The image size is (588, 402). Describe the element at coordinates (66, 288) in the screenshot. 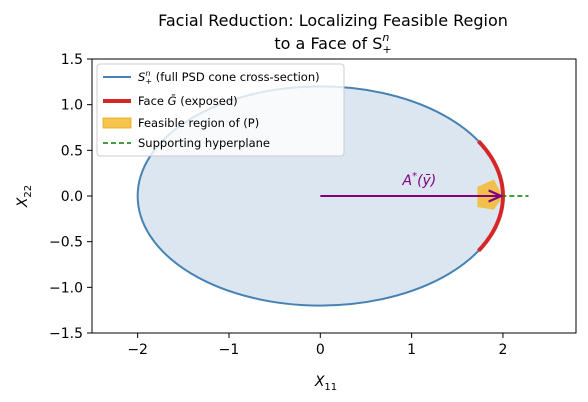

I see `y-tick-label: −1.0` at that location.